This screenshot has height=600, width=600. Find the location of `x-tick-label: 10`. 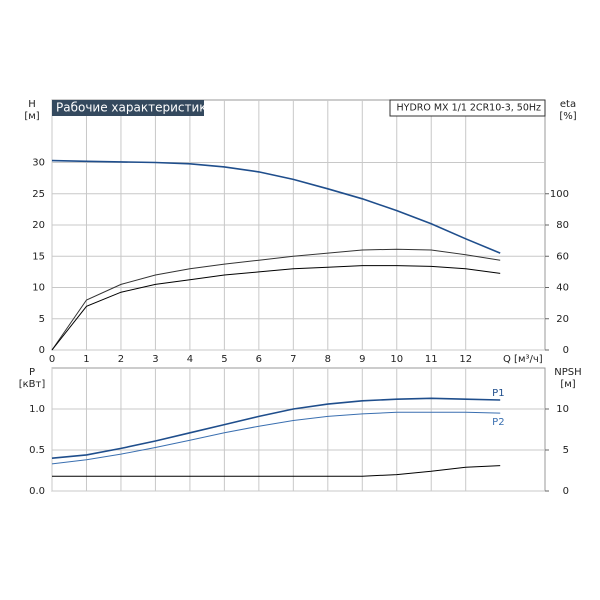

x-tick-label: 10 is located at coordinates (396, 359).